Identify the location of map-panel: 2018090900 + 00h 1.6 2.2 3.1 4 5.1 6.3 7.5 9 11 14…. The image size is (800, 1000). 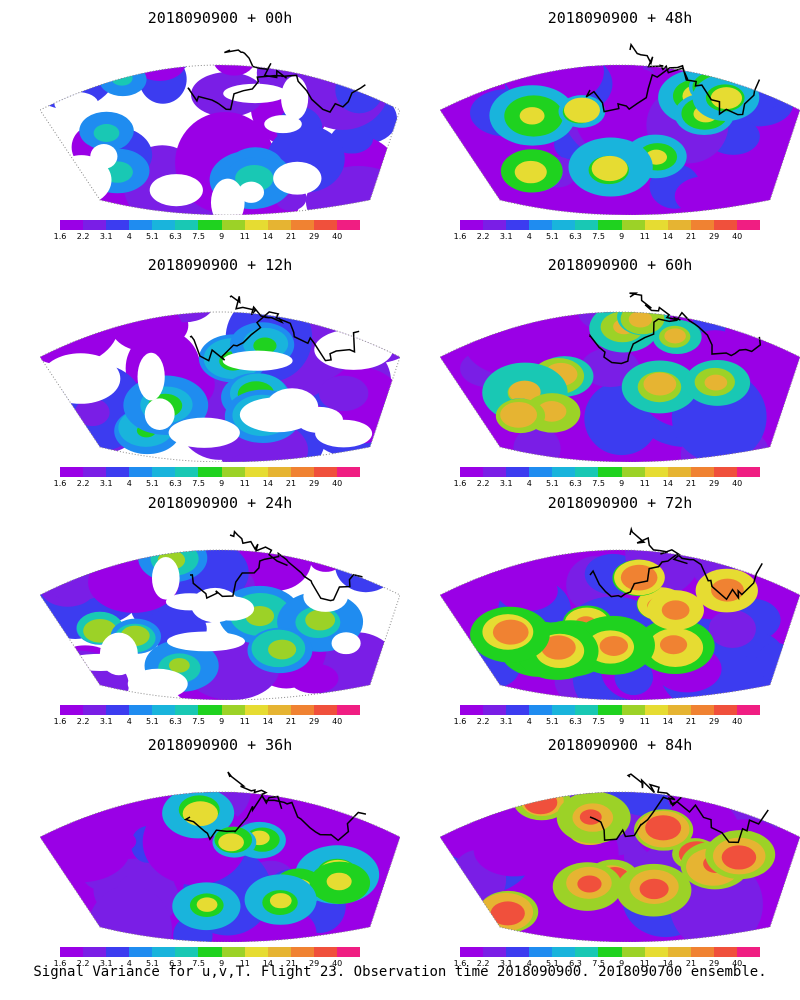
(220, 128).